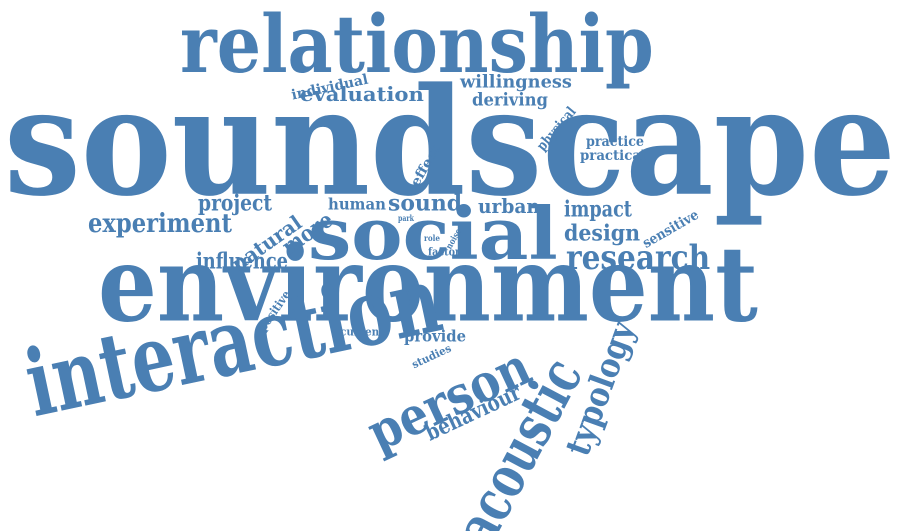 Image resolution: width=900 pixels, height=531 pixels. Describe the element at coordinates (516, 81) in the screenshot. I see `word-willingness: willingness` at that location.